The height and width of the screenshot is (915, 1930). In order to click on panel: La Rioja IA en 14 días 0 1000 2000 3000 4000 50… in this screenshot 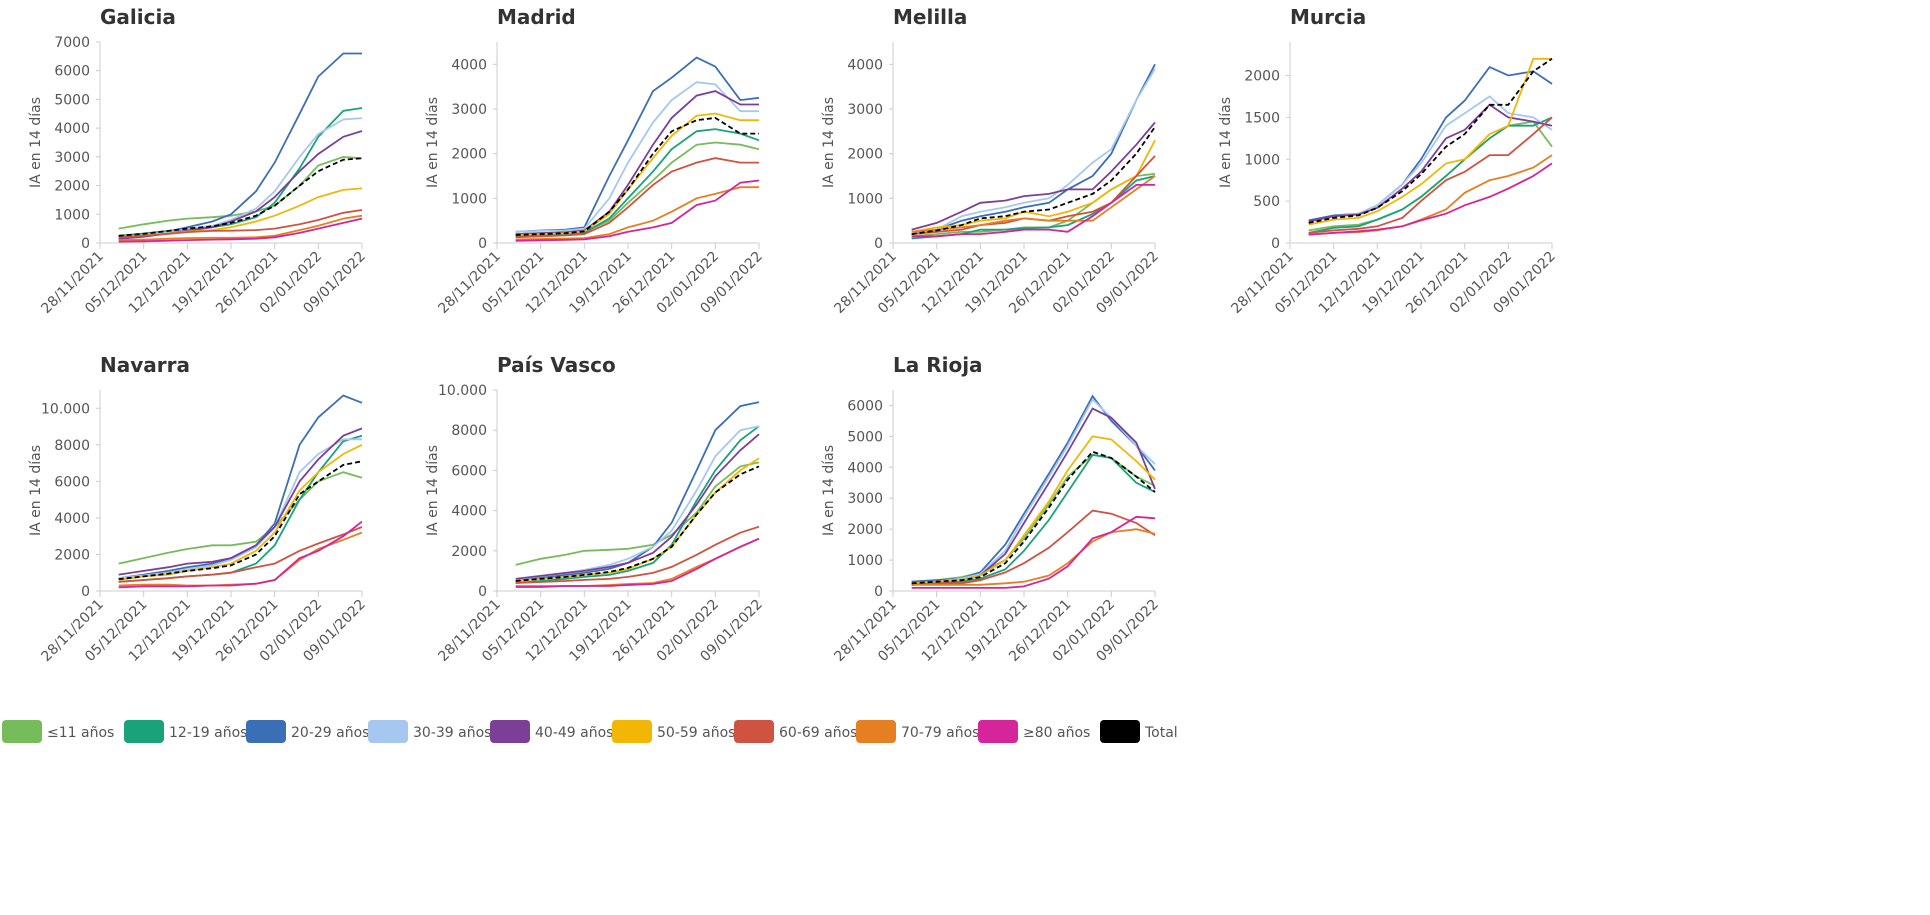, I will do `click(991, 509)`.